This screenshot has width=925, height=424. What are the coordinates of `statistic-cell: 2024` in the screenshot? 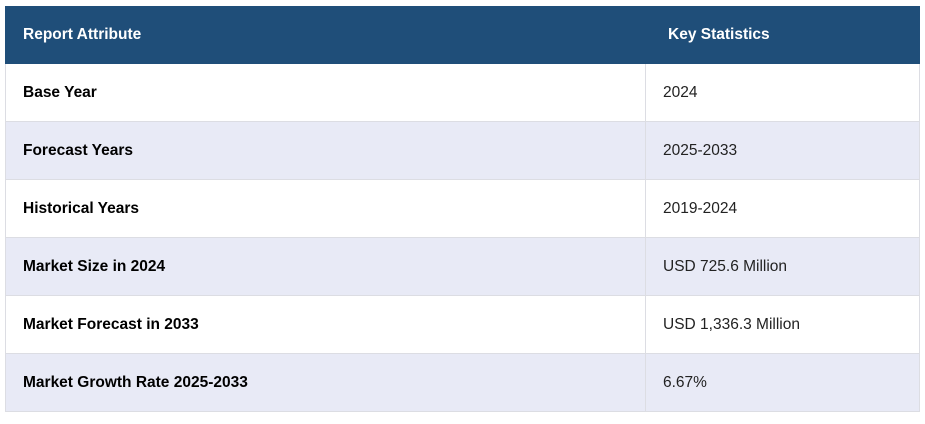 It's located at (782, 92).